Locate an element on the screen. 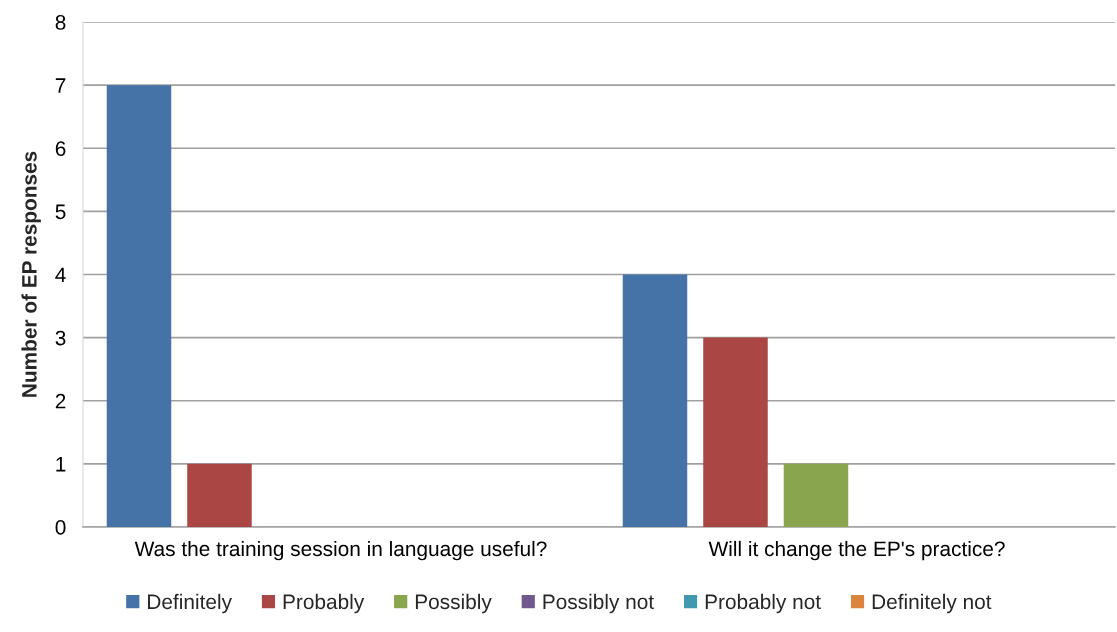 Image resolution: width=1117 pixels, height=632 pixels. y-tick-label: 2 is located at coordinates (60, 401).